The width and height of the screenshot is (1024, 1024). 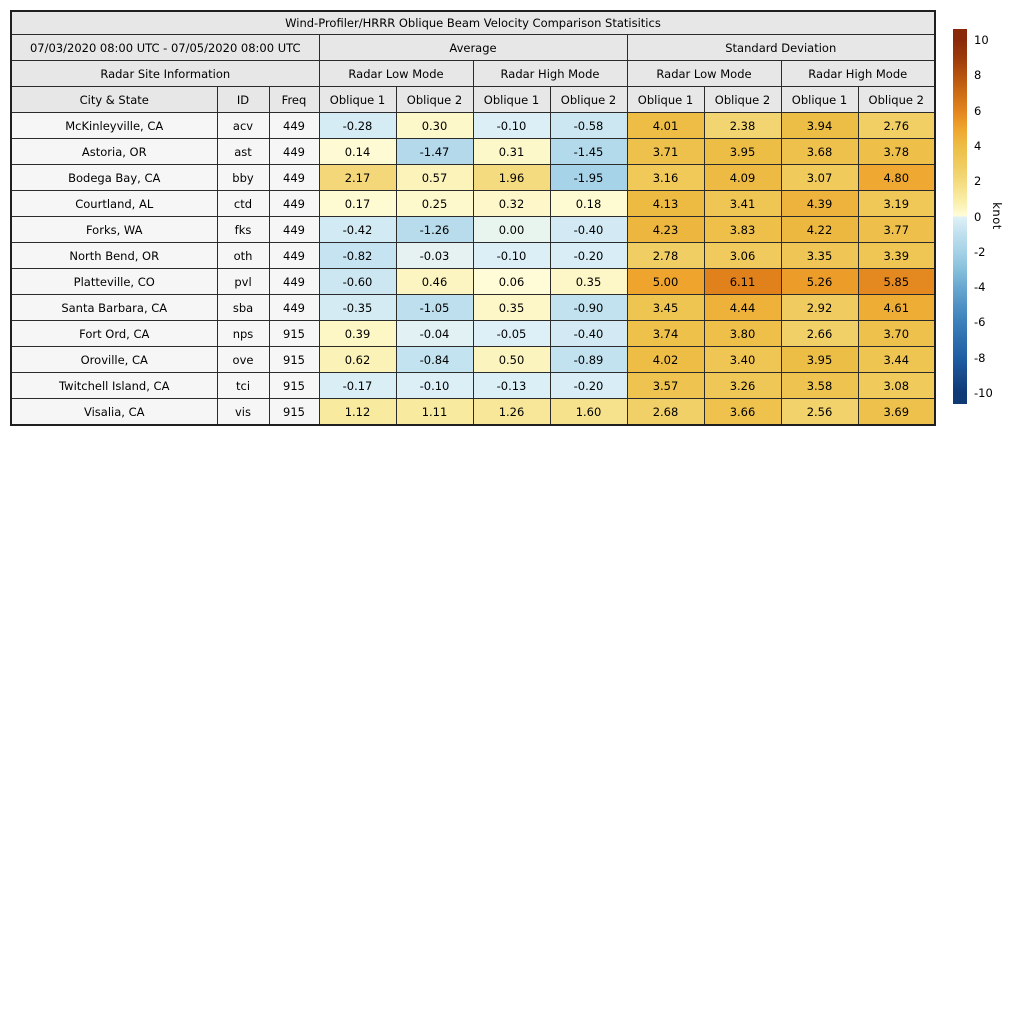 What do you see at coordinates (357, 359) in the screenshot?
I see `value-cell: 0.62` at bounding box center [357, 359].